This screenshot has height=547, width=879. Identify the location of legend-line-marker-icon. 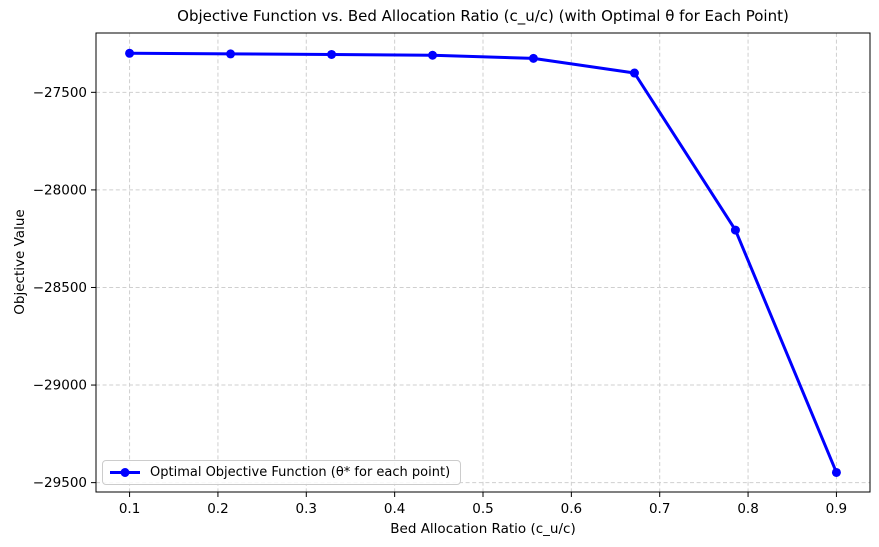
(125, 472).